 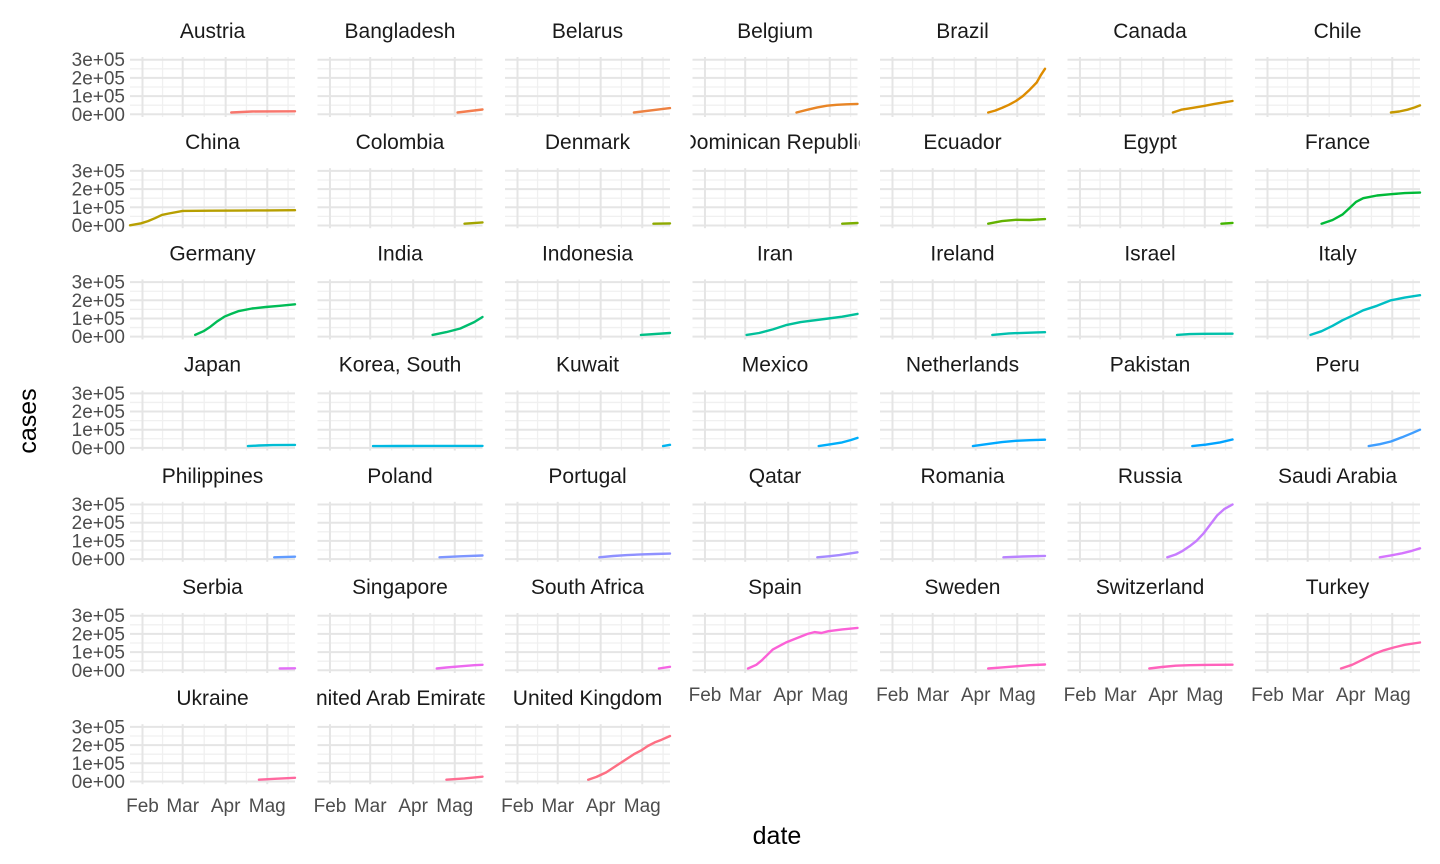 What do you see at coordinates (1150, 180) in the screenshot?
I see `panel-egypt: Egypt` at bounding box center [1150, 180].